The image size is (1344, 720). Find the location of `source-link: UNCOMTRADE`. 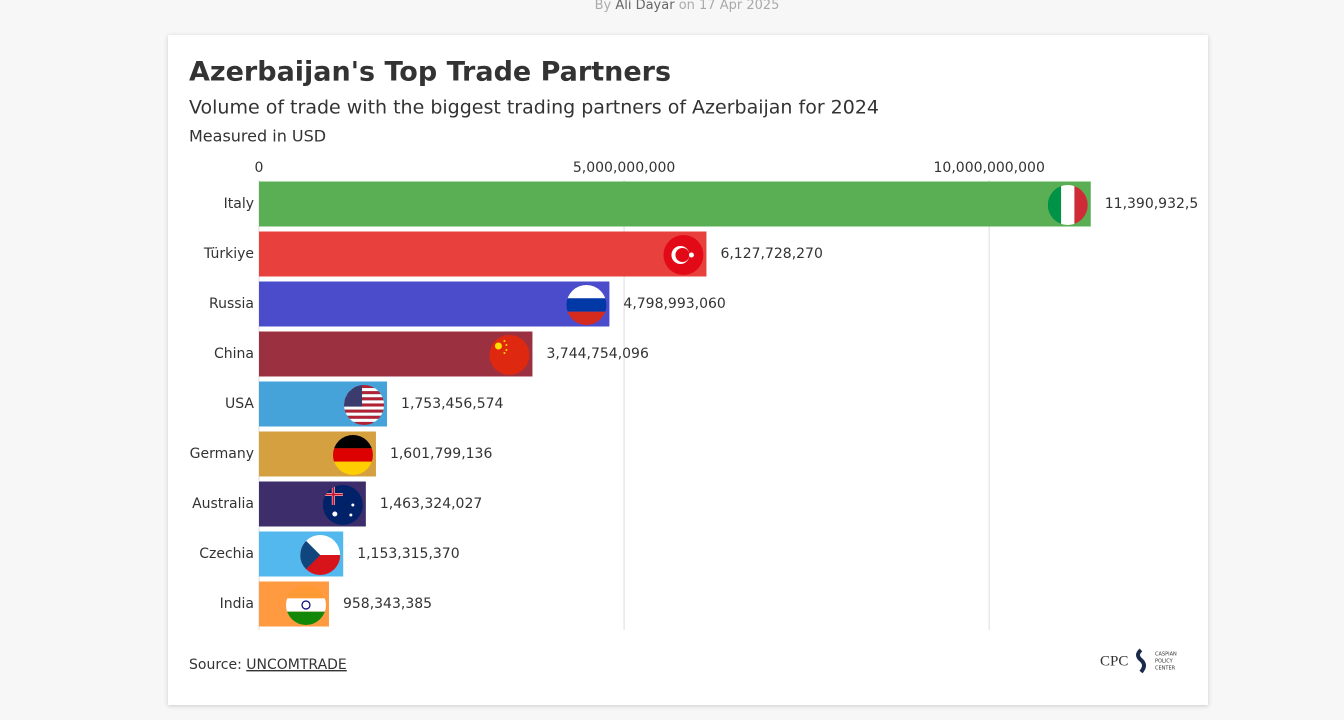

source-link: UNCOMTRADE is located at coordinates (296, 665).